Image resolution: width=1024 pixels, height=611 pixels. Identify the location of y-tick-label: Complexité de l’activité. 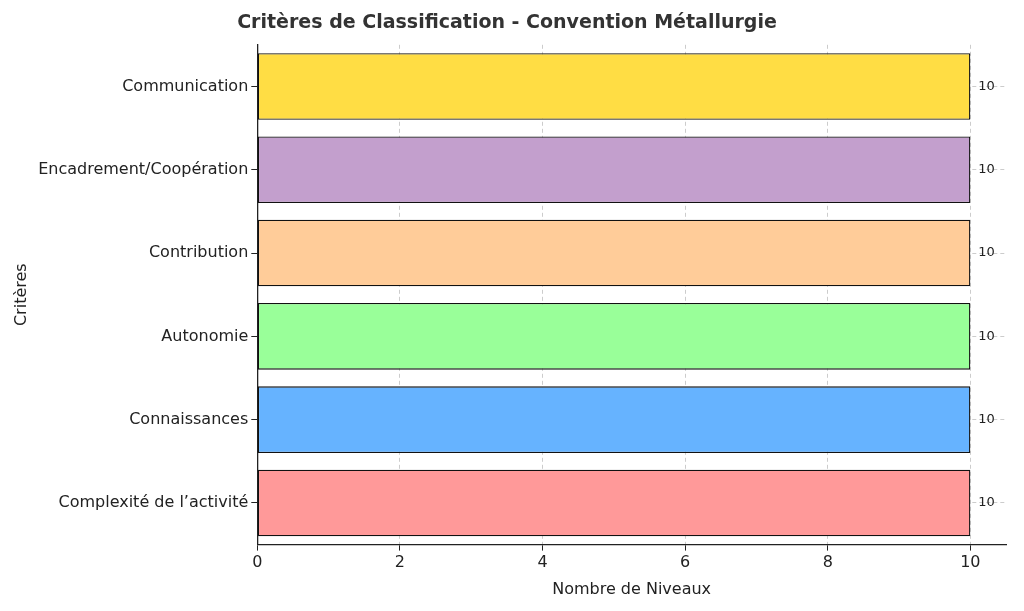
(153, 502).